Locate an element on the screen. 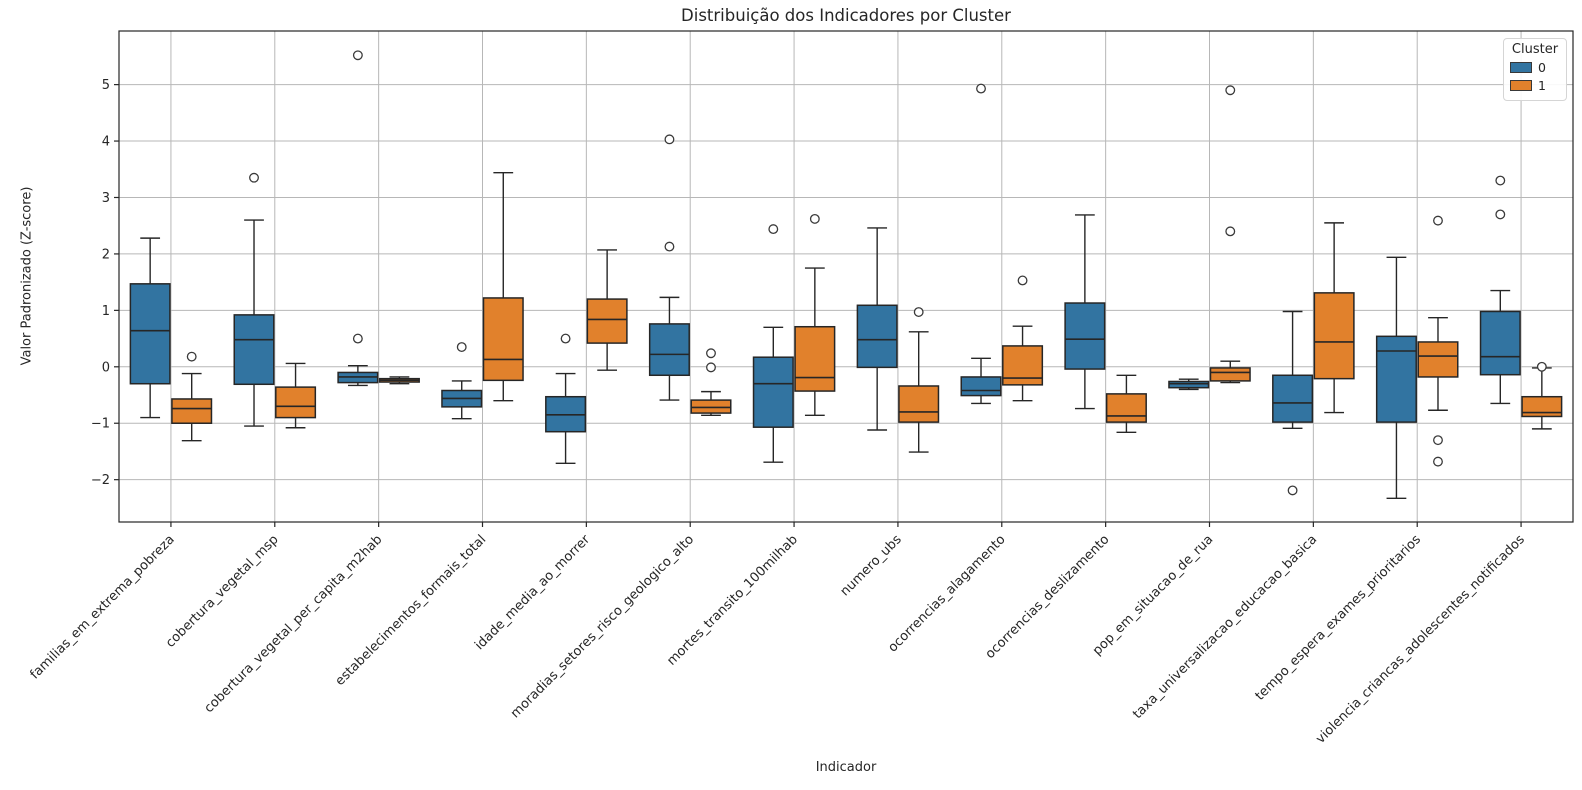 The width and height of the screenshot is (1582, 790). y-tick-label: 1 is located at coordinates (106, 311).